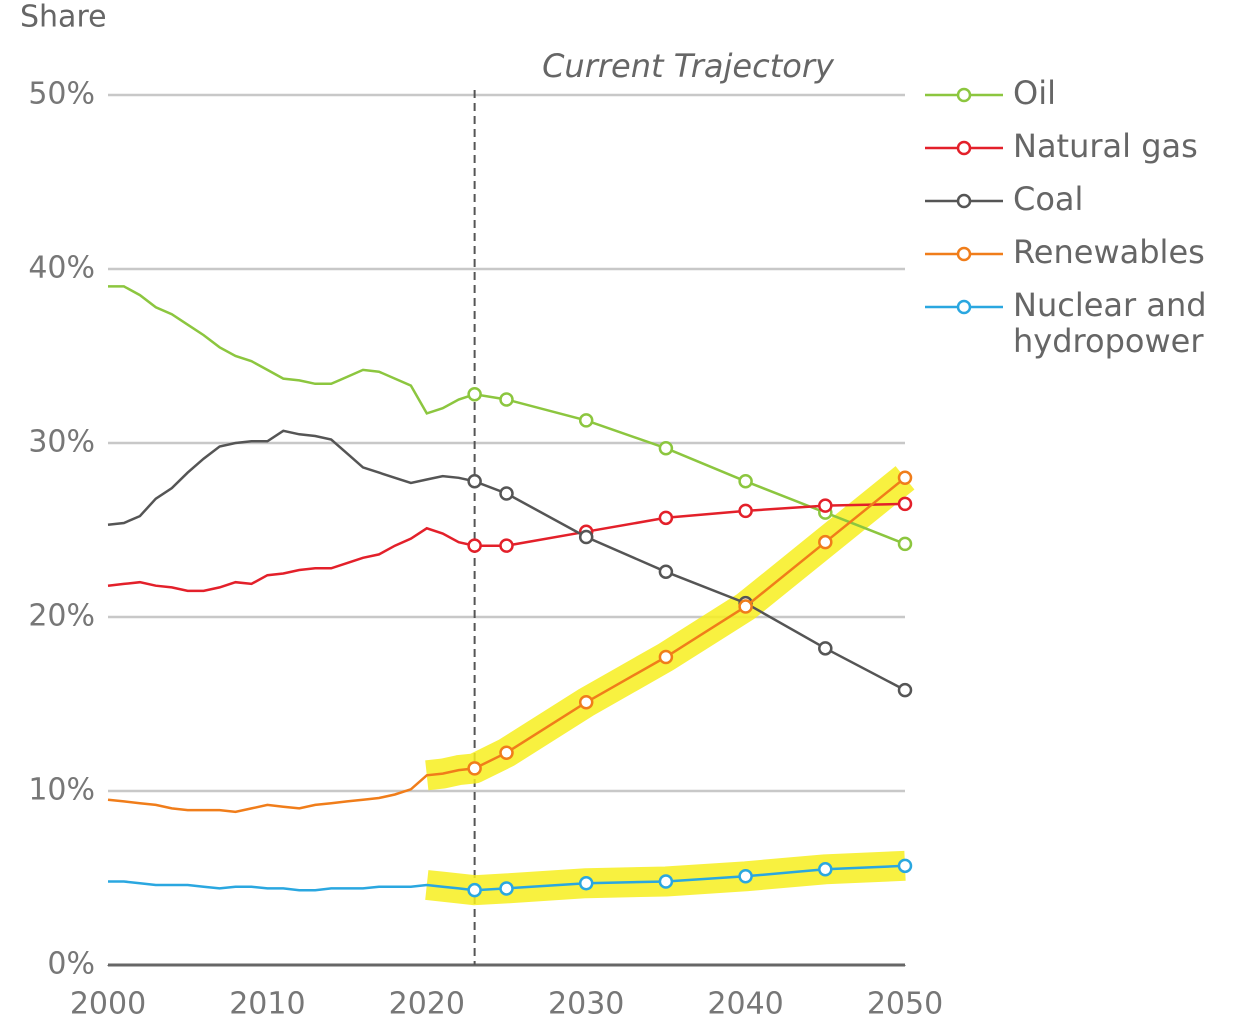 The width and height of the screenshot is (1252, 1024). I want to click on legend-label: Coal, so click(1048, 199).